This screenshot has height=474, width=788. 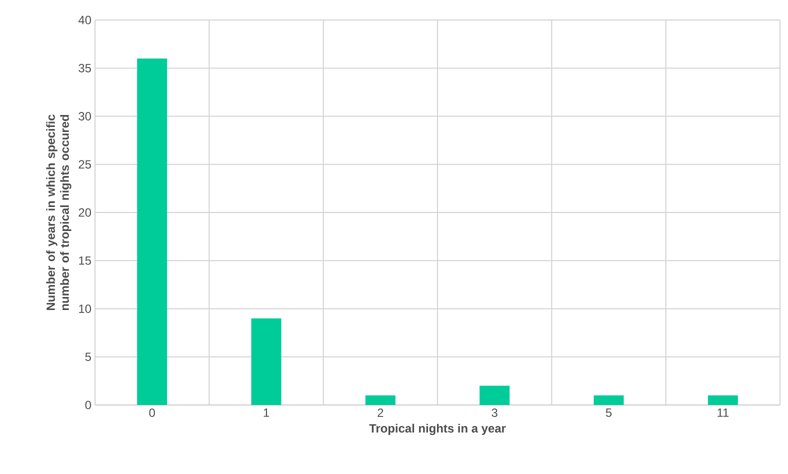 I want to click on x-tick-label: 0, so click(x=152, y=412).